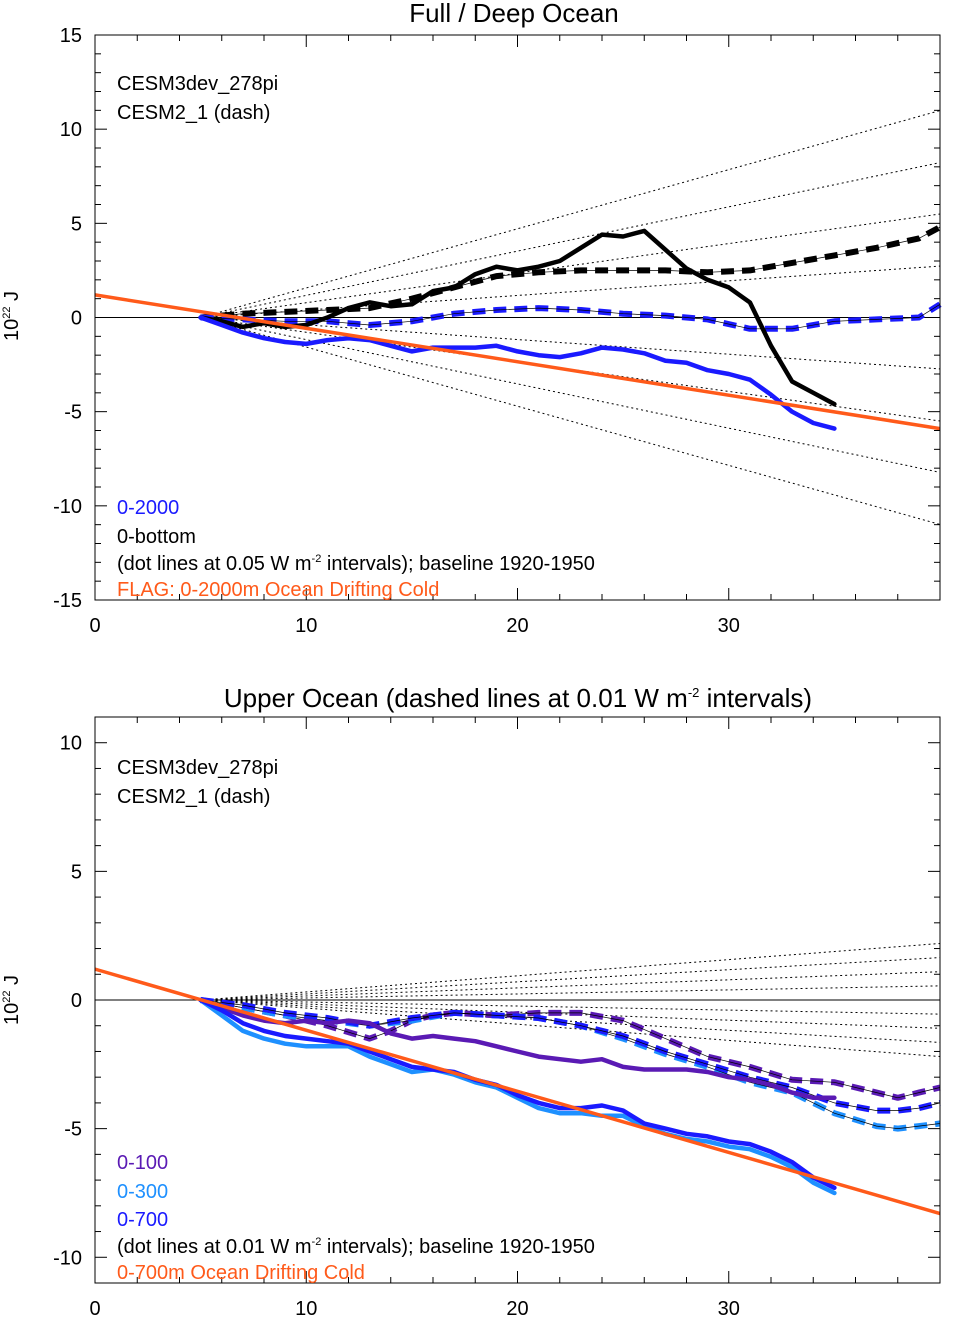 This screenshot has width=958, height=1325. Describe the element at coordinates (142, 1163) in the screenshot. I see `legend-item-0-100: 0-100` at that location.